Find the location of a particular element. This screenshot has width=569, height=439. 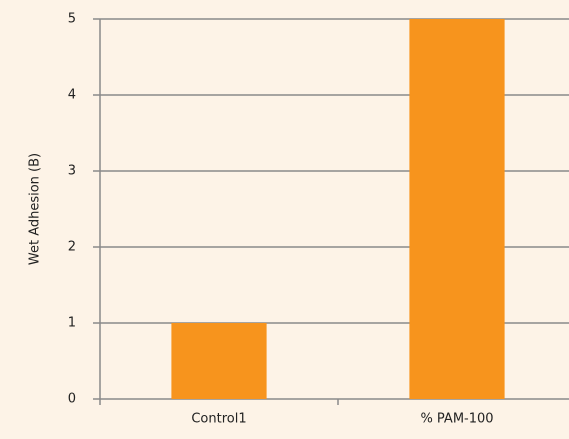

y-tick-label: 1 is located at coordinates (72, 323).